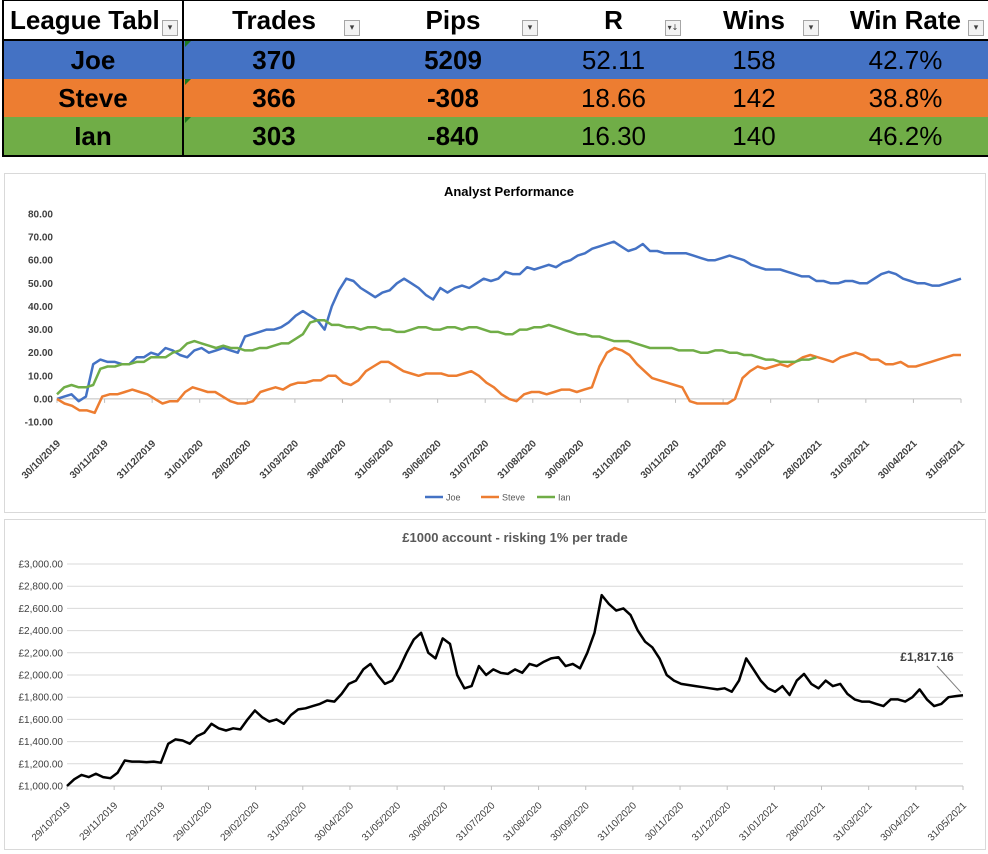 This screenshot has width=988, height=854. What do you see at coordinates (754, 19) in the screenshot?
I see `header-label: Wins` at bounding box center [754, 19].